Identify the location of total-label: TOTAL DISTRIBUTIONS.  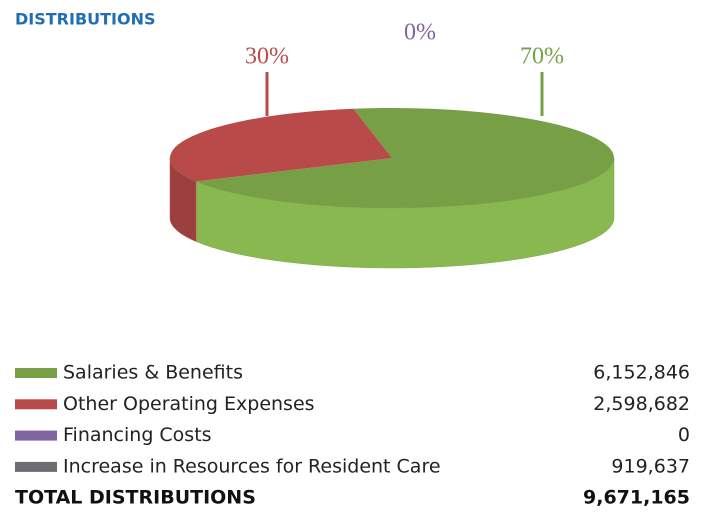
(135, 498).